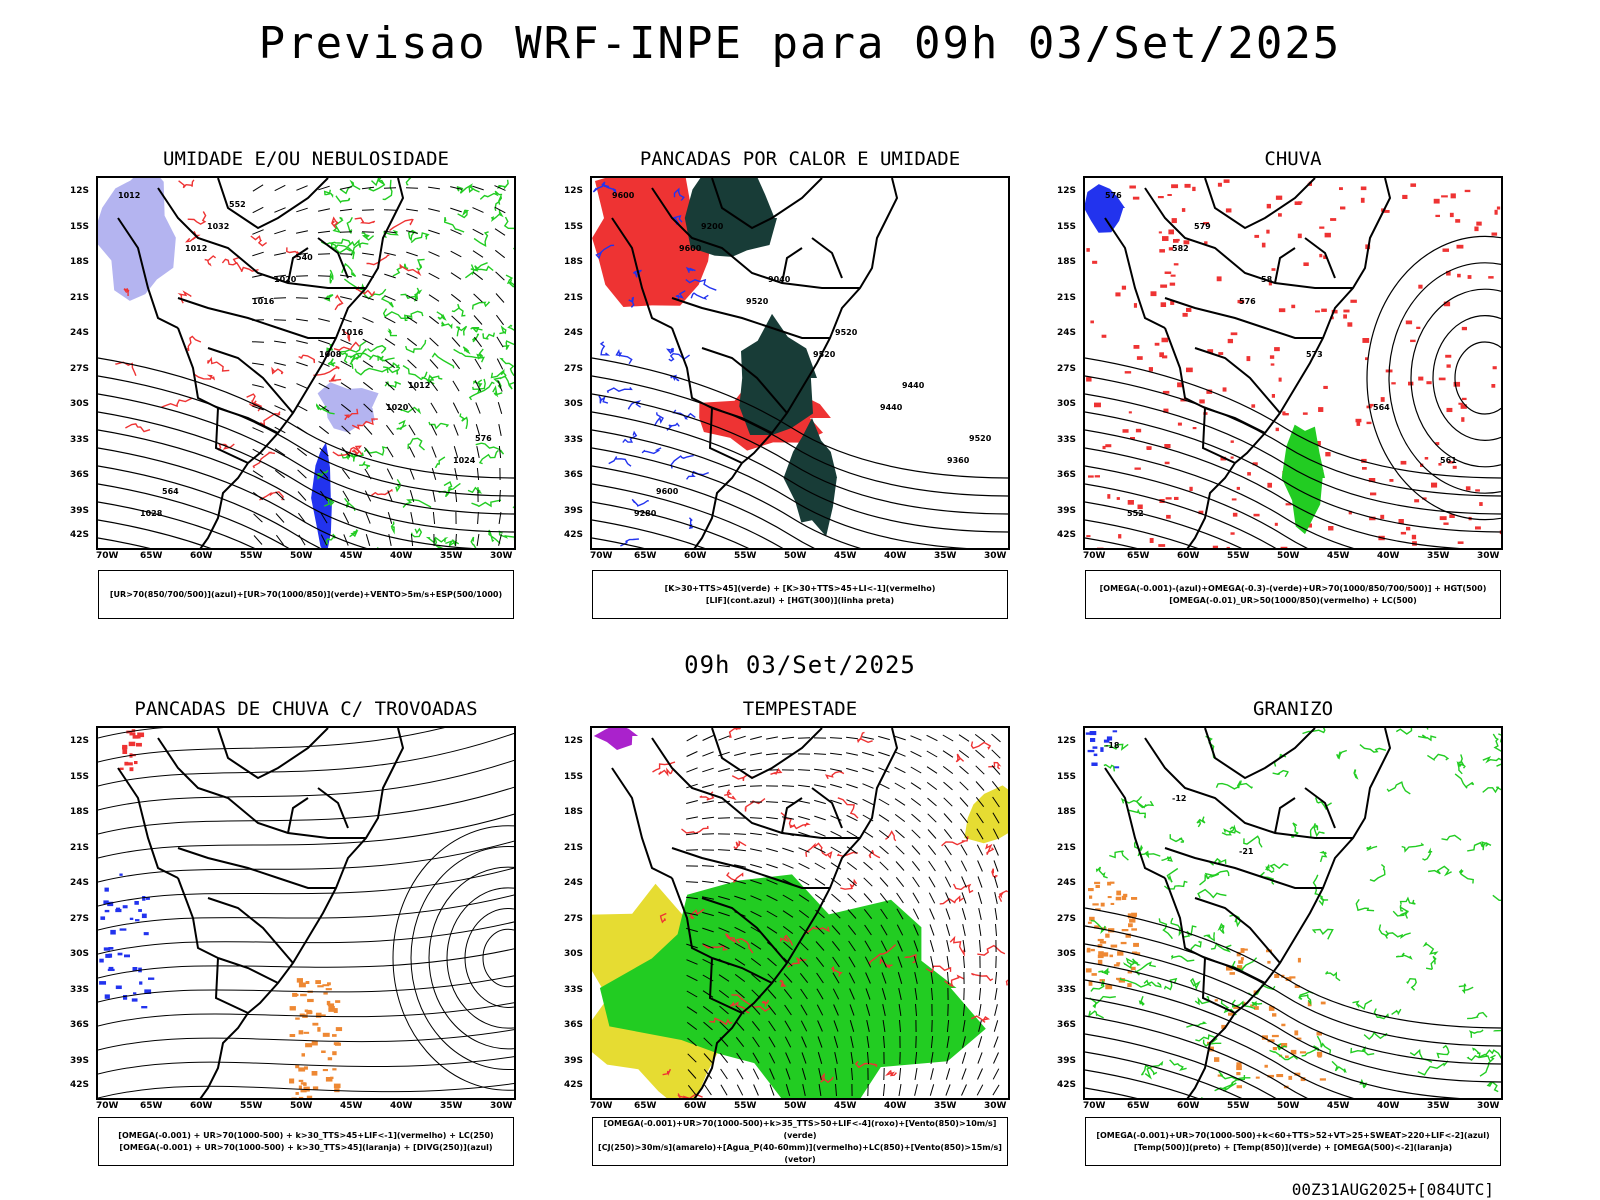 The image size is (1600, 1200). What do you see at coordinates (695, 556) in the screenshot?
I see `longitude-tick-label: 60W` at bounding box center [695, 556].